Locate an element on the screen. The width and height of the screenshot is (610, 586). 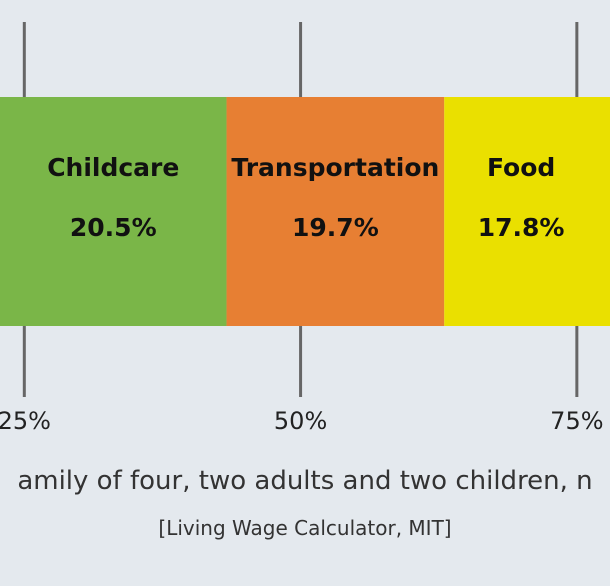
tick-label-50: 50% is located at coordinates (300, 421).